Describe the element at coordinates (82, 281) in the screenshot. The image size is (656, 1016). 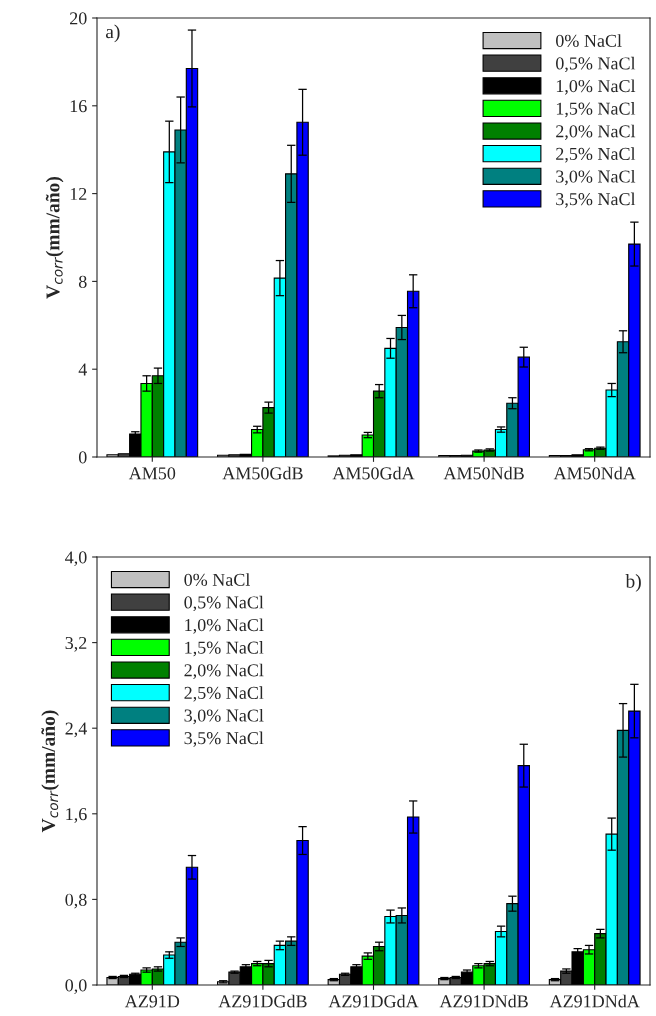
I see `y-tick-label: 8` at that location.